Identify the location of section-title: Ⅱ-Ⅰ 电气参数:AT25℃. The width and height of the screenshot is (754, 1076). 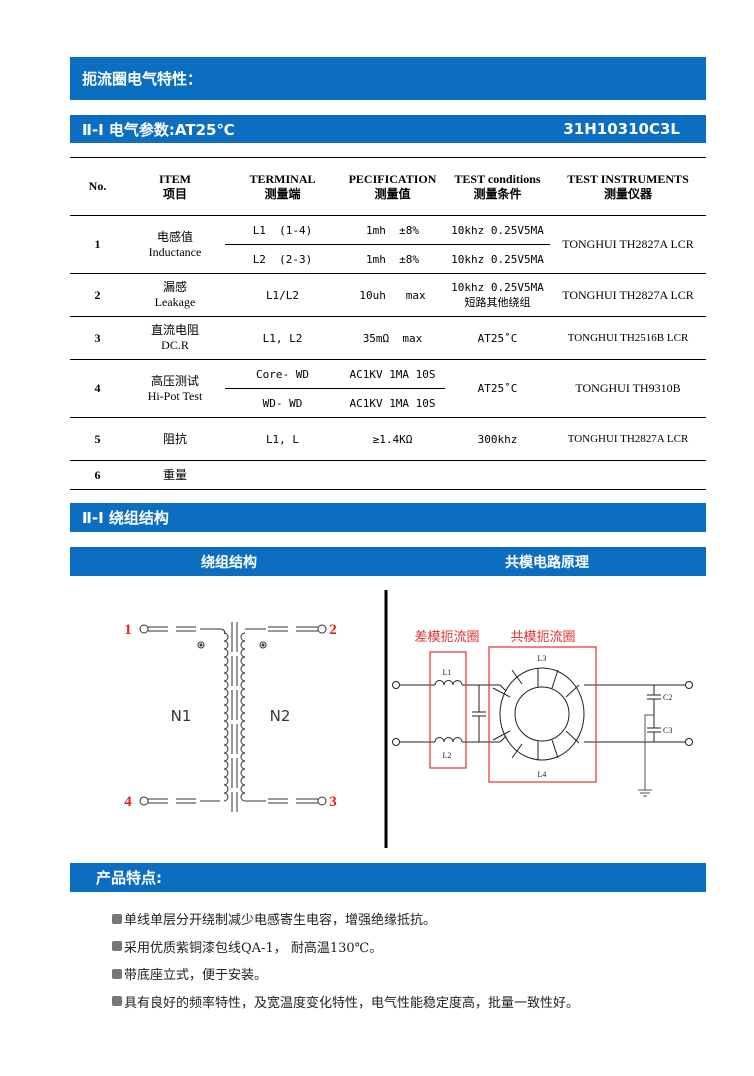
(158, 129).